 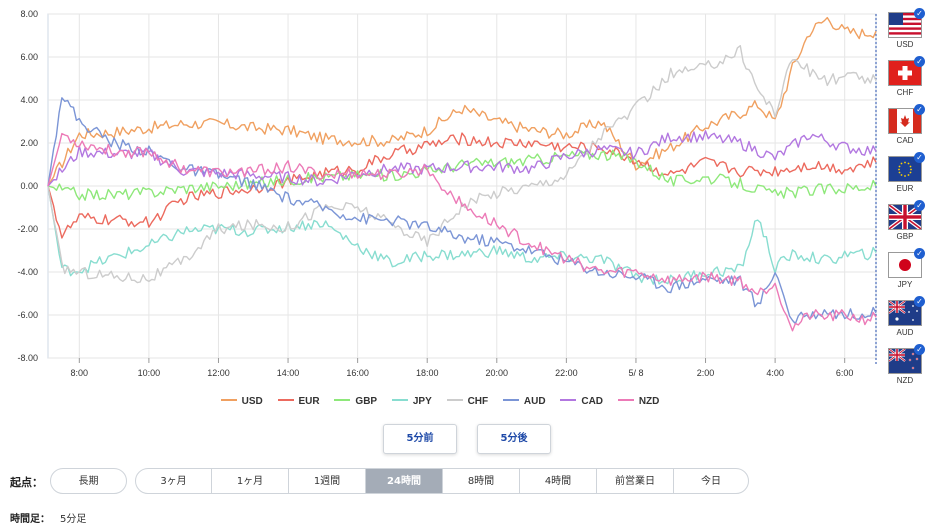 I want to click on legend-item-cad: CAD, so click(x=581, y=401).